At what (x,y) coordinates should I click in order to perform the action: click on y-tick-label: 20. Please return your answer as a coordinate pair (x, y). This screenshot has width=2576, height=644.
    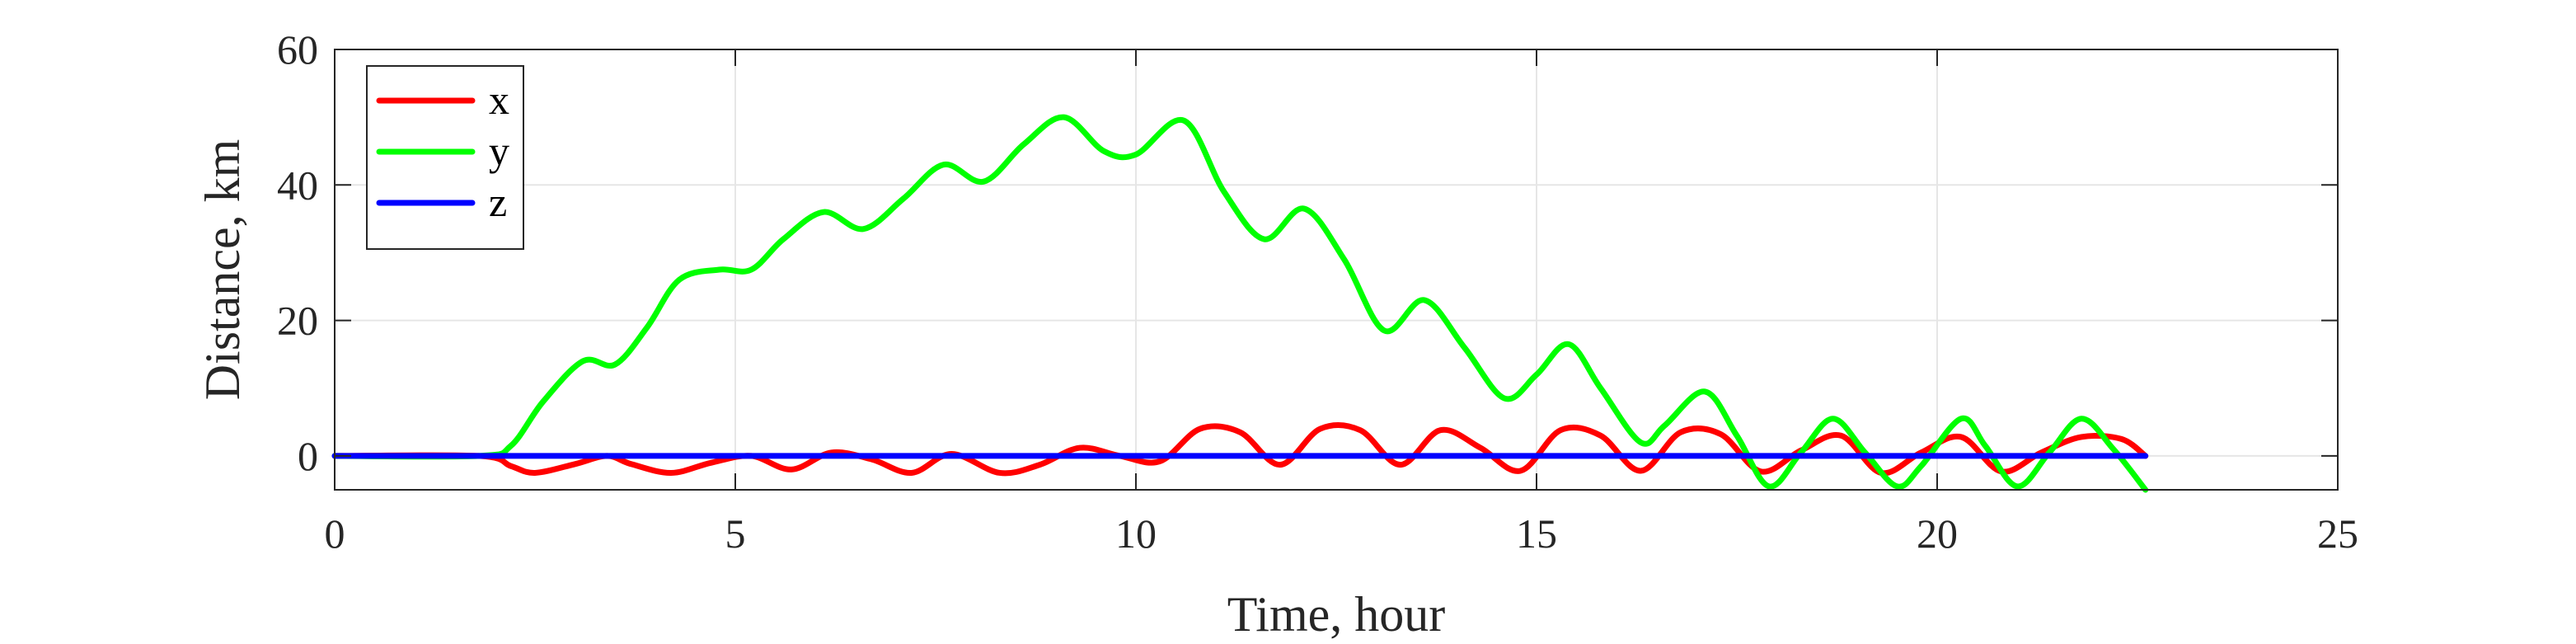
    Looking at the image, I should click on (298, 321).